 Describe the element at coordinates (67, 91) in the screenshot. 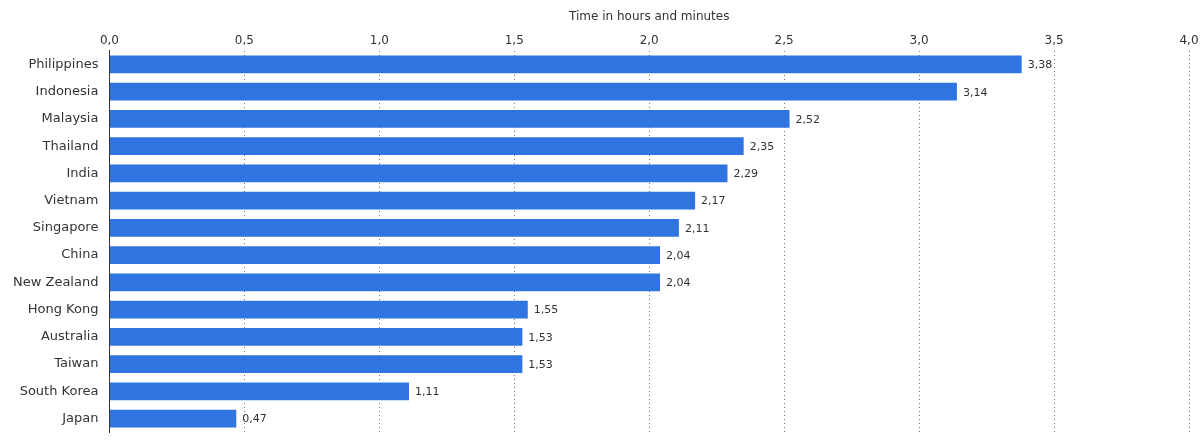

I see `y-tick-label: Indonesia` at that location.